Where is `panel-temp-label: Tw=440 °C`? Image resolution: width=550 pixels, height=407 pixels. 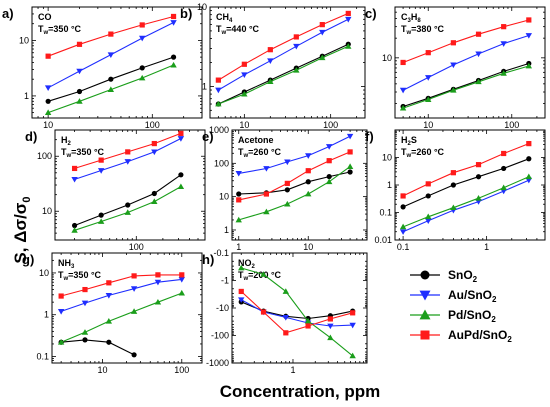
panel-temp-label: Tw=440 °C is located at coordinates (238, 30).